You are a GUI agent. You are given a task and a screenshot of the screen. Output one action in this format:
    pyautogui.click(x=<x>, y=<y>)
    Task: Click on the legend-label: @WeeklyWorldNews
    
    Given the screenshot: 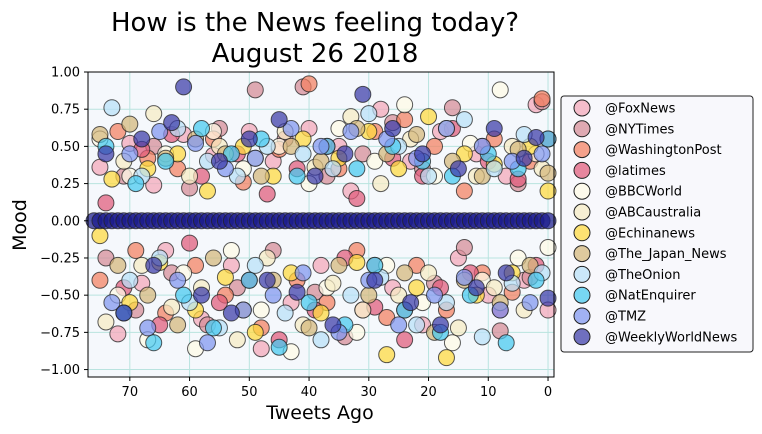 What is the action you would take?
    pyautogui.click(x=671, y=337)
    